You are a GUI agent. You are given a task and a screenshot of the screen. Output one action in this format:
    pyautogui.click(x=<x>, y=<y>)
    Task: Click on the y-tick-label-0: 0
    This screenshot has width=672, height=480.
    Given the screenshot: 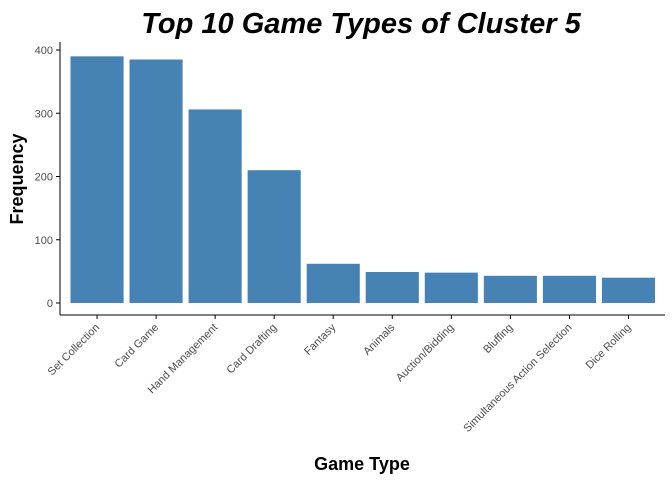 What is the action you would take?
    pyautogui.click(x=50, y=304)
    